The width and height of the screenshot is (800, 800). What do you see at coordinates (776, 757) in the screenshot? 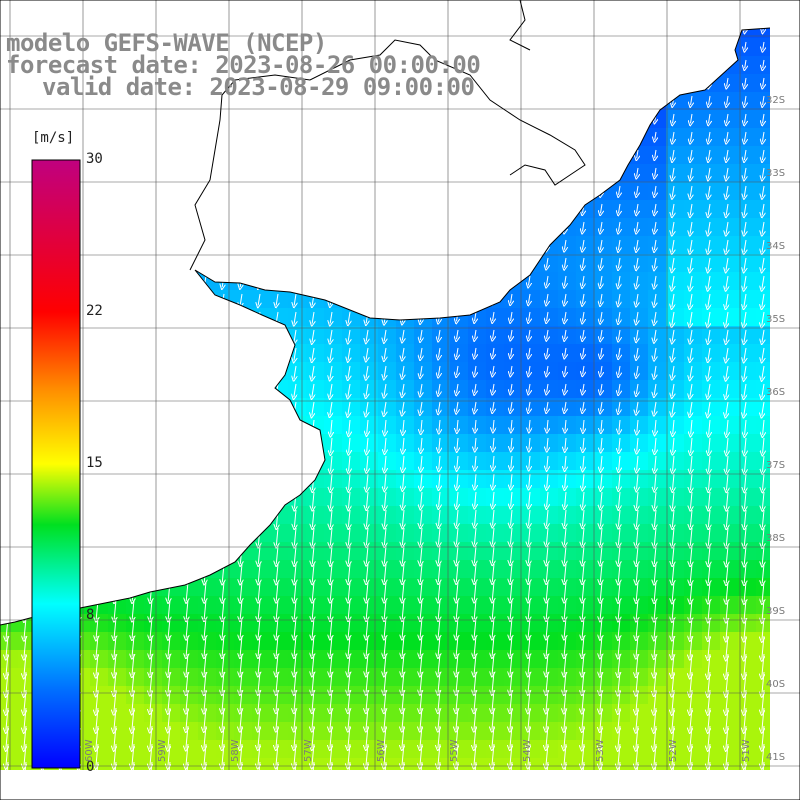
I see `latitude-label: 41S` at bounding box center [776, 757].